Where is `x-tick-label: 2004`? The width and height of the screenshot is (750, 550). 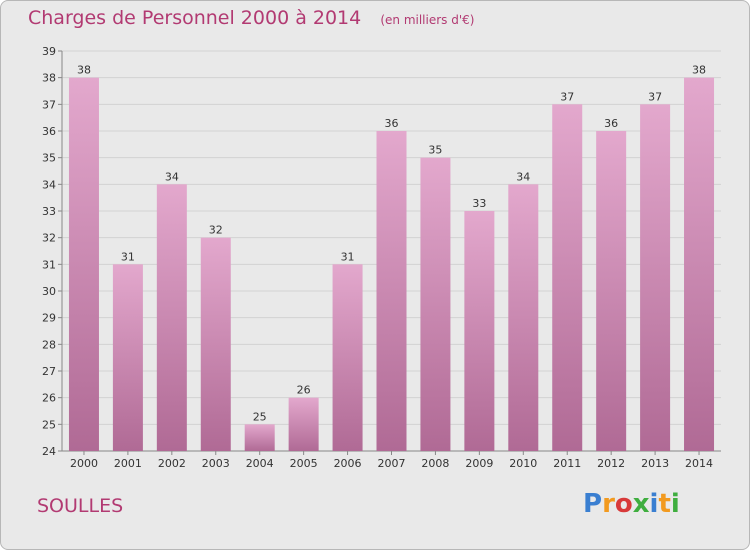 x-tick-label: 2004 is located at coordinates (260, 463).